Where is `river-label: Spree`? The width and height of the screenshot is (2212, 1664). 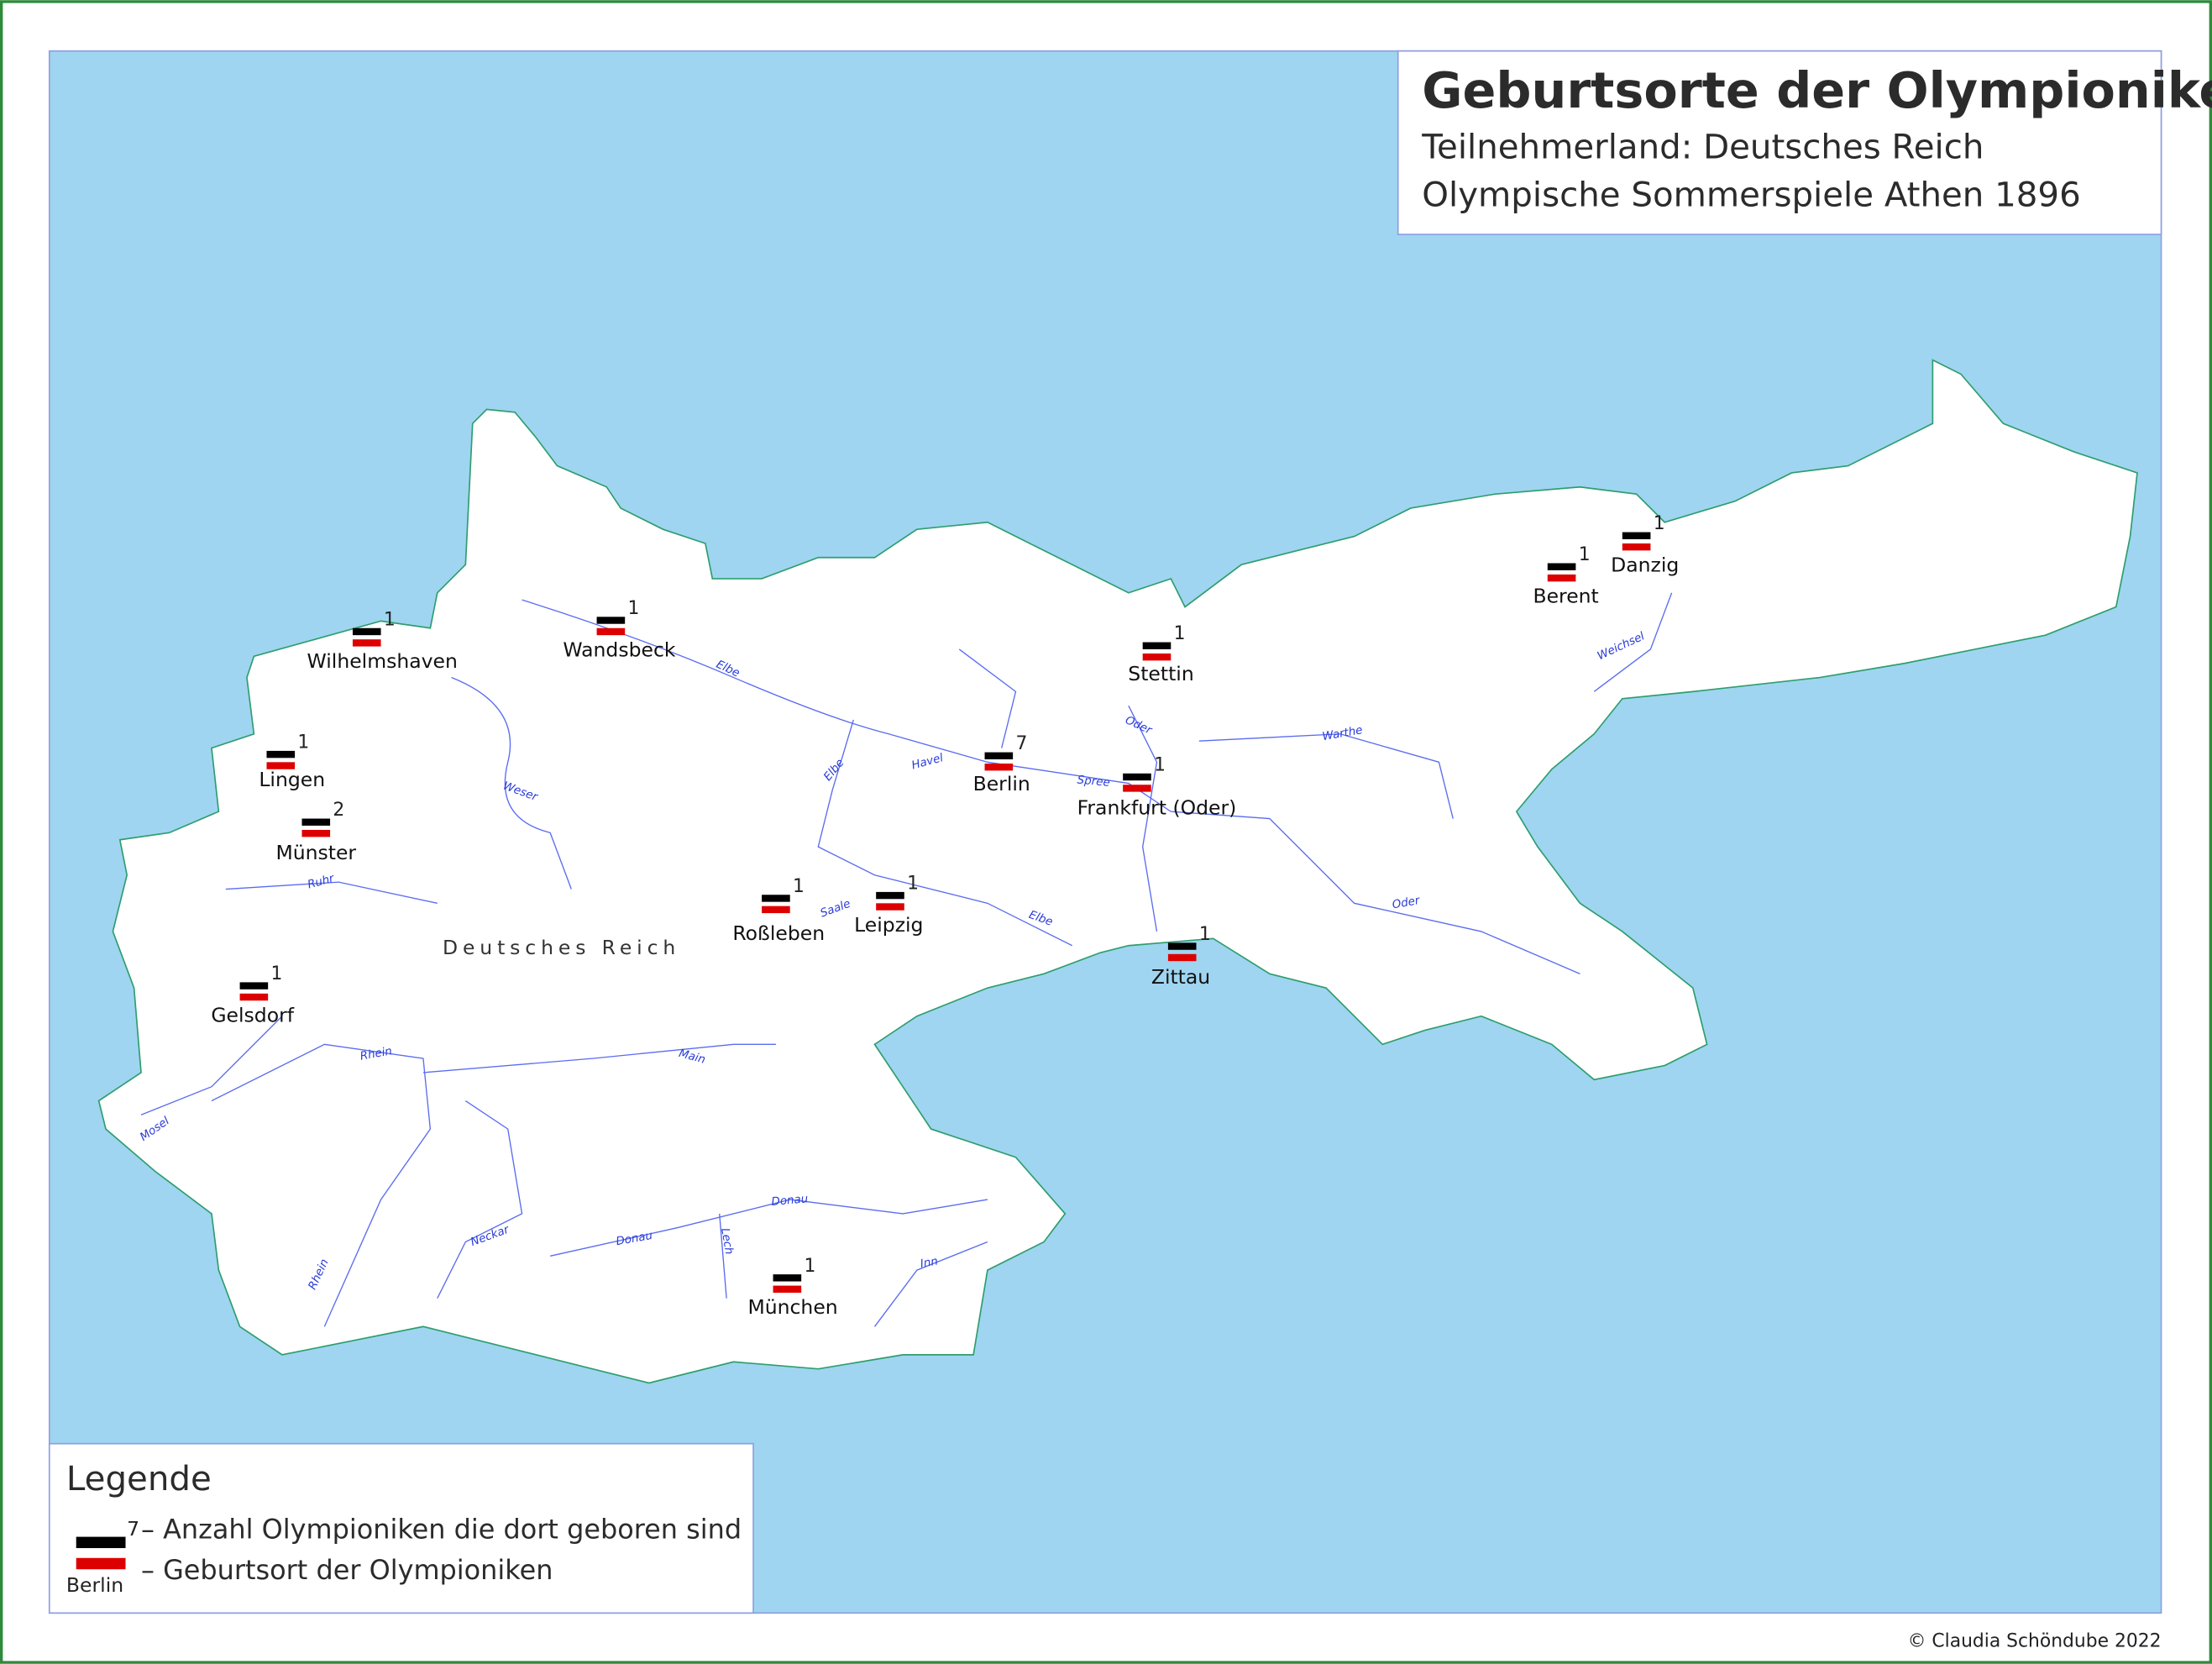
river-label: Spree is located at coordinates (1093, 782).